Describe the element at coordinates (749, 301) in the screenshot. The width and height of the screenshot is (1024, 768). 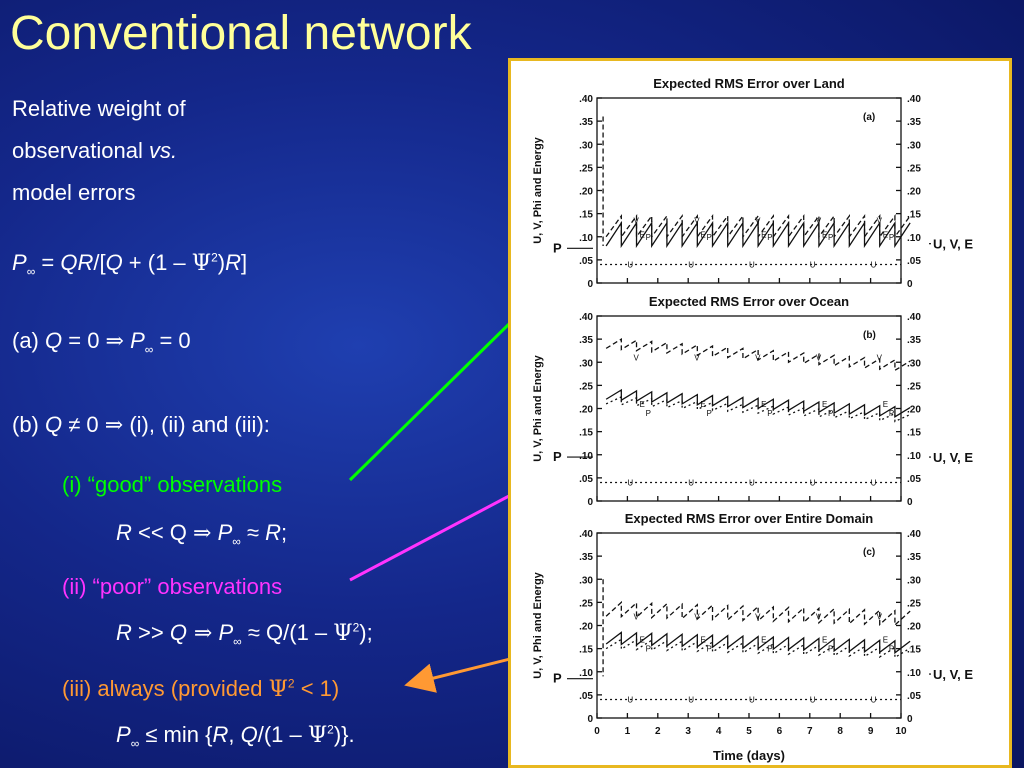
I see `panel-title-1: Expected RMS Error over Ocean` at that location.